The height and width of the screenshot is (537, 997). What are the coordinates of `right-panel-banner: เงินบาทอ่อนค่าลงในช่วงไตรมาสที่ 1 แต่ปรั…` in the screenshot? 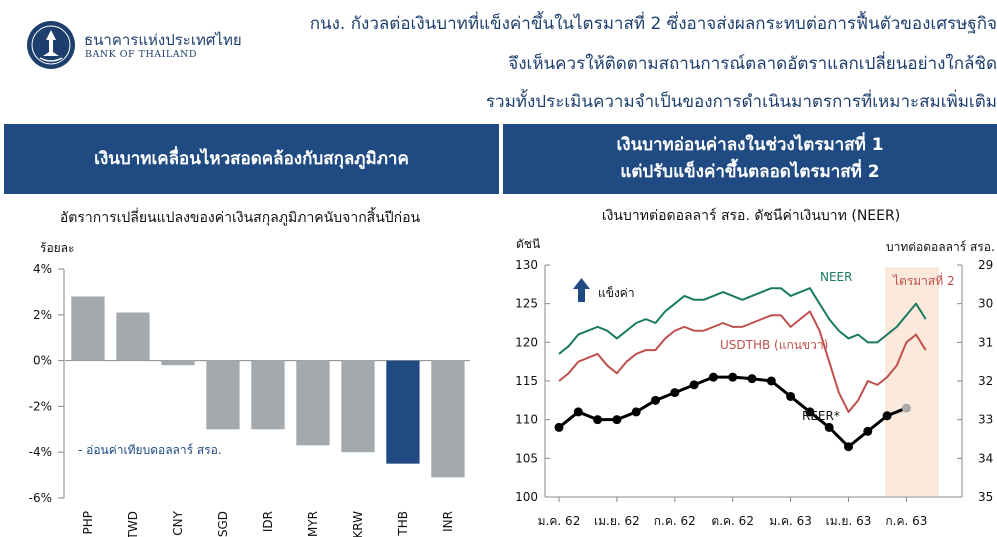 It's located at (750, 159).